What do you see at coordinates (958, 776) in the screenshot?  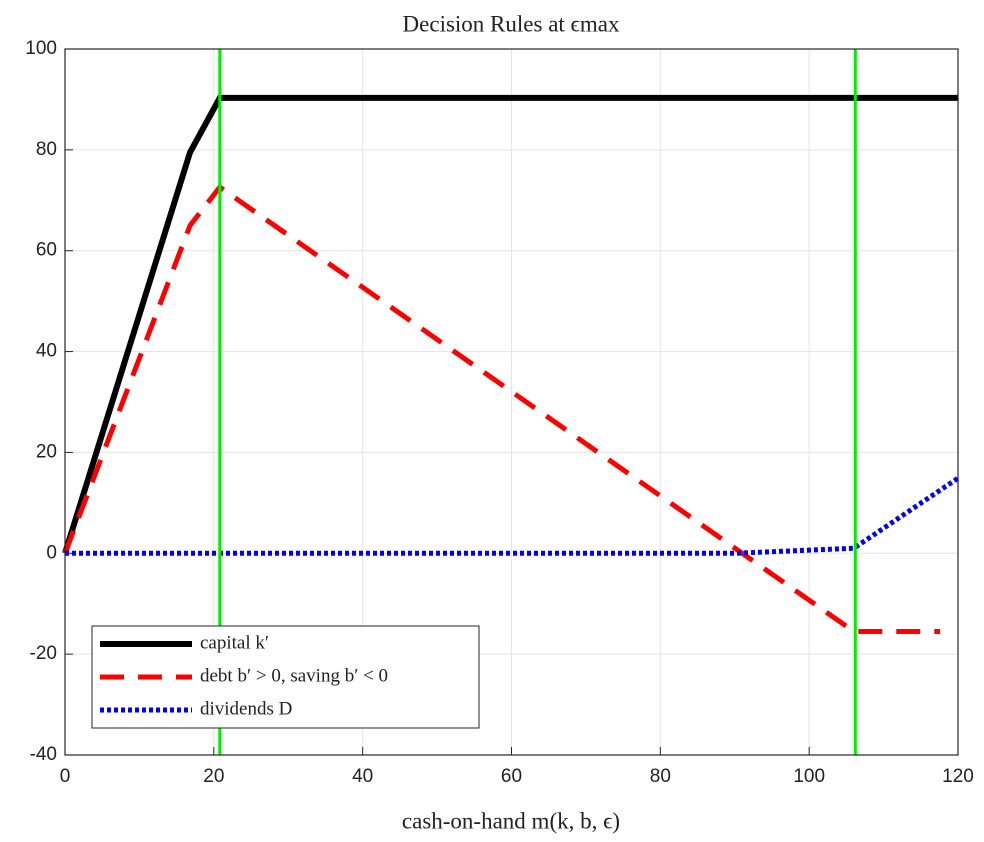 I see `x-tick-label: 120` at bounding box center [958, 776].